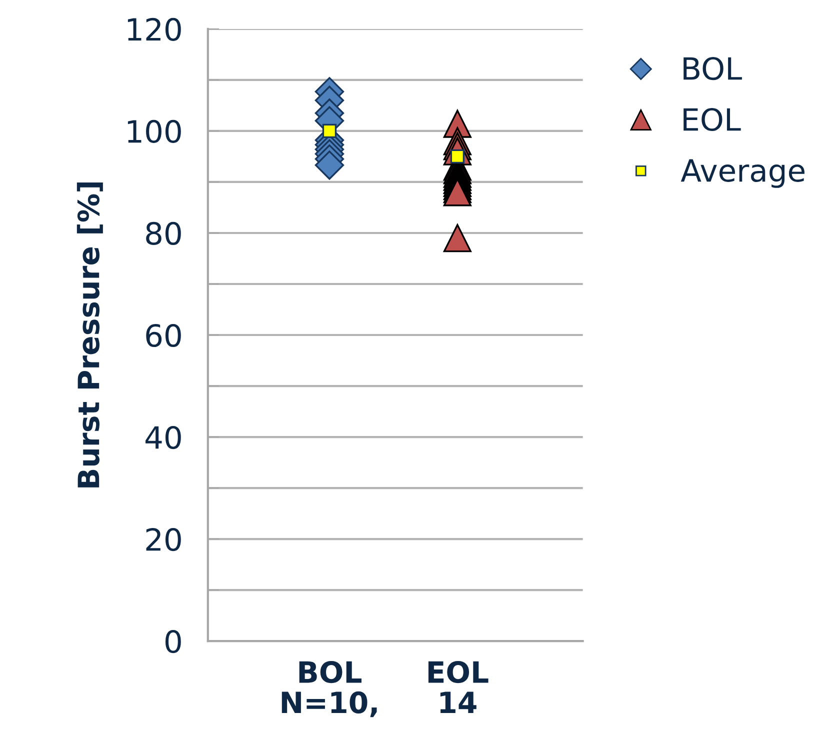 This screenshot has height=742, width=835. Describe the element at coordinates (89, 335) in the screenshot. I see `y-axis-title: Burst Pressure [%]` at that location.